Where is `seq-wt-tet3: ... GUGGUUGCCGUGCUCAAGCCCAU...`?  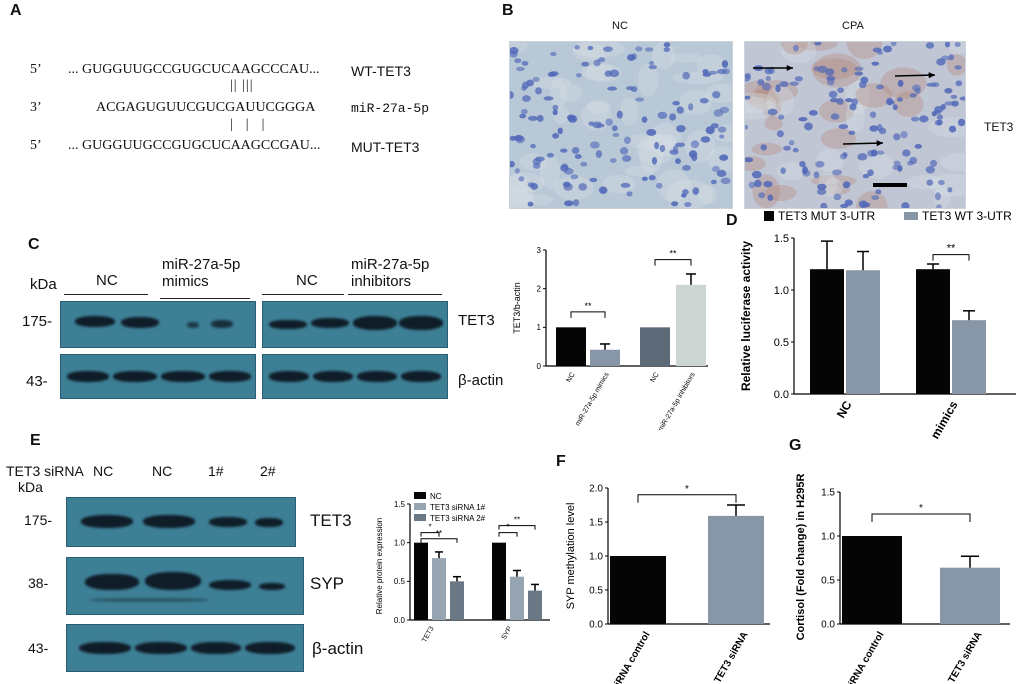 seq-wt-tet3: ... GUGGUUGCCGUGCUCAAGCCCAU... is located at coordinates (194, 69).